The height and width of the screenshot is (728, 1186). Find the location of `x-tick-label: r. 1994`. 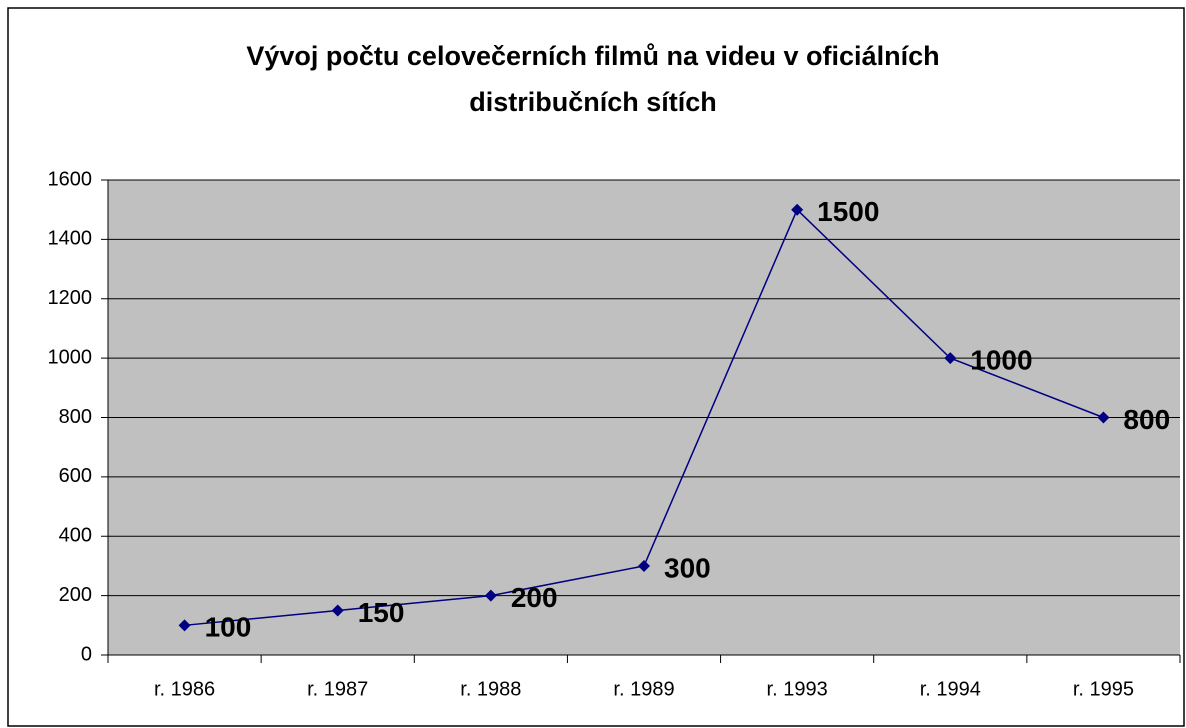

x-tick-label: r. 1994 is located at coordinates (950, 689).